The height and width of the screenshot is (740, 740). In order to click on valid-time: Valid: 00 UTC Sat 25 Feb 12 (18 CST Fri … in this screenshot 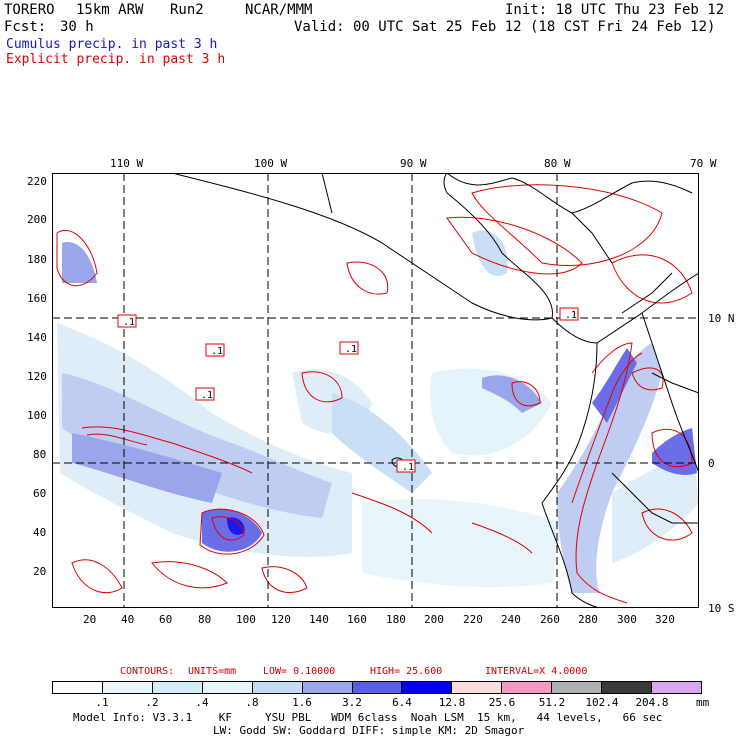, I will do `click(505, 27)`.